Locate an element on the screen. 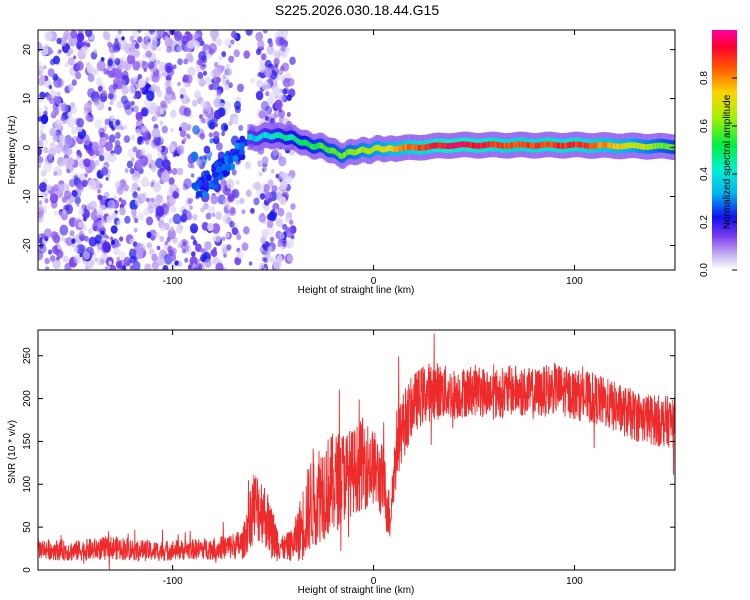 The image size is (750, 600). snr-y-tick-label: 150 is located at coordinates (27, 441).